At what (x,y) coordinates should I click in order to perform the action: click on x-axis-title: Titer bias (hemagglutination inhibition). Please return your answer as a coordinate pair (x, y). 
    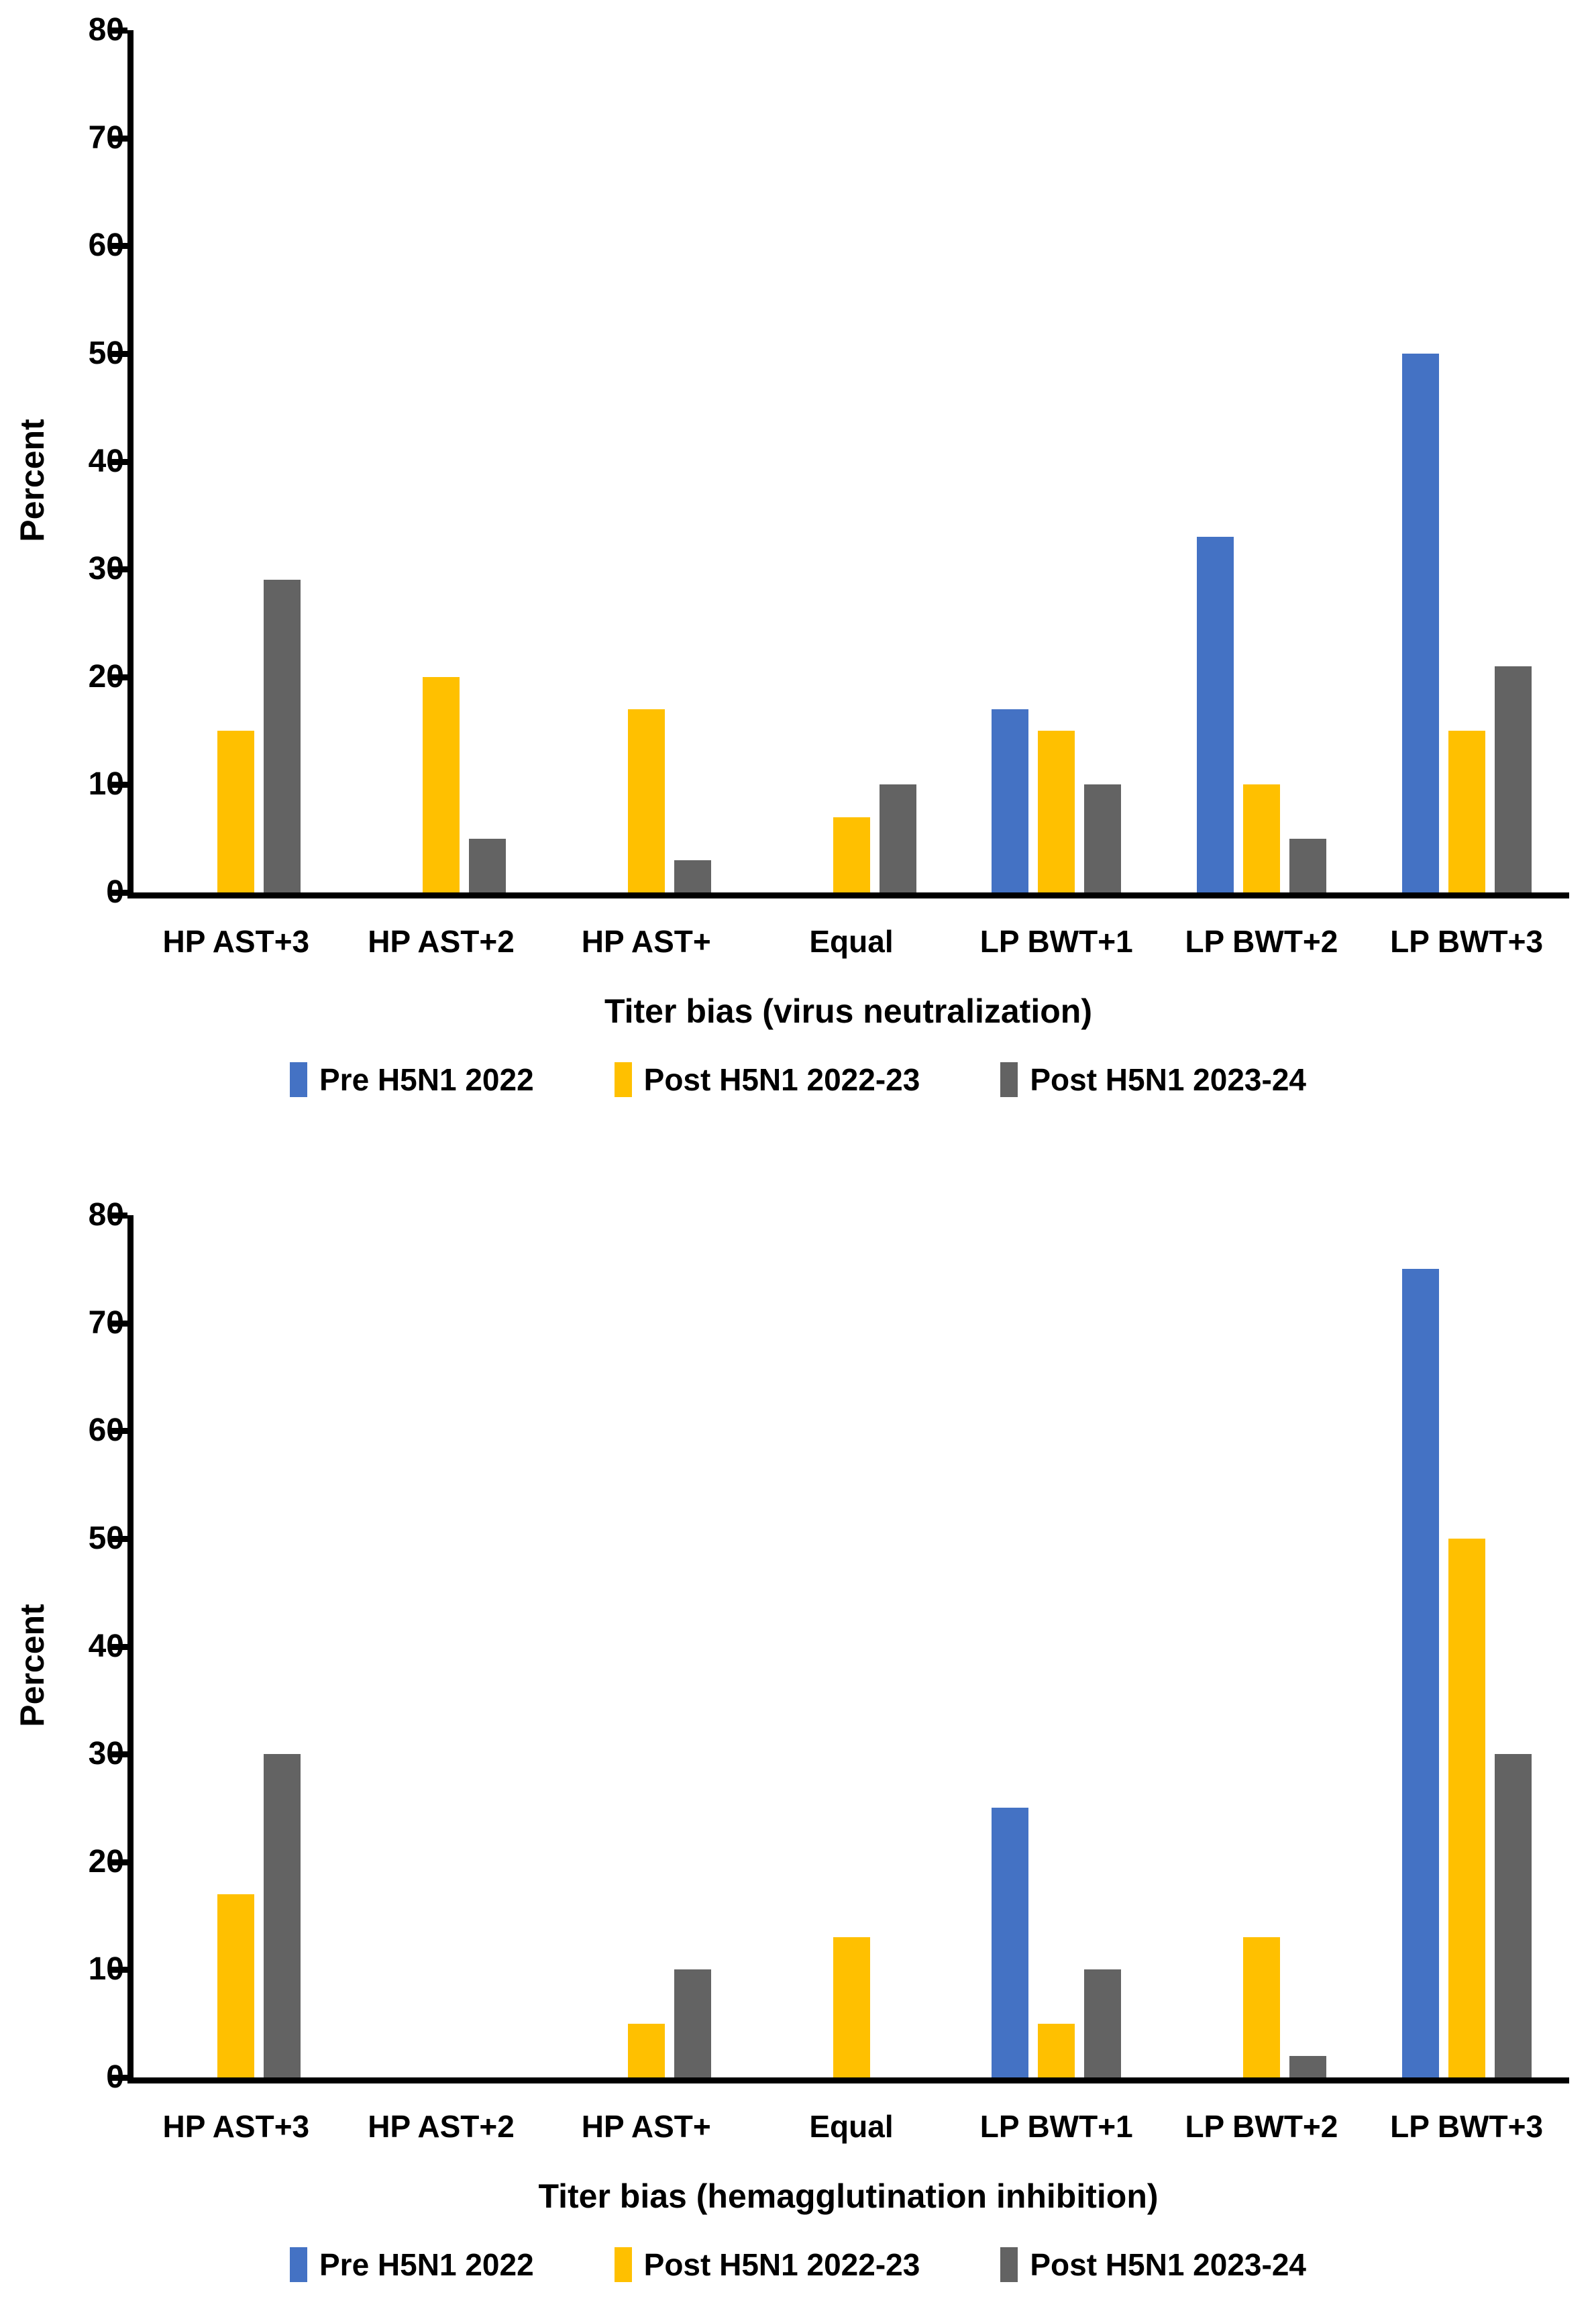
    Looking at the image, I should click on (849, 2196).